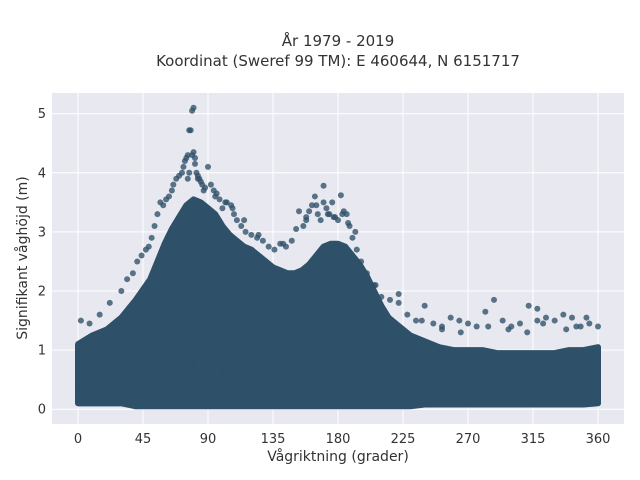 The height and width of the screenshot is (480, 640). I want to click on x-tick-label: 90, so click(208, 439).